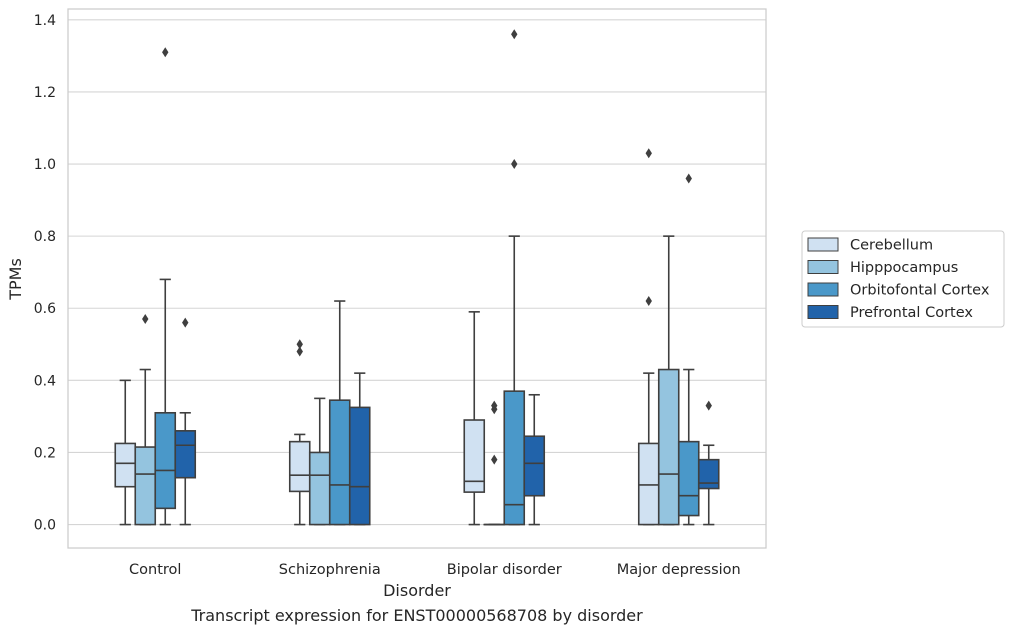 This screenshot has height=634, width=1014. Describe the element at coordinates (45, 453) in the screenshot. I see `y-tick-label: 0.2` at that location.